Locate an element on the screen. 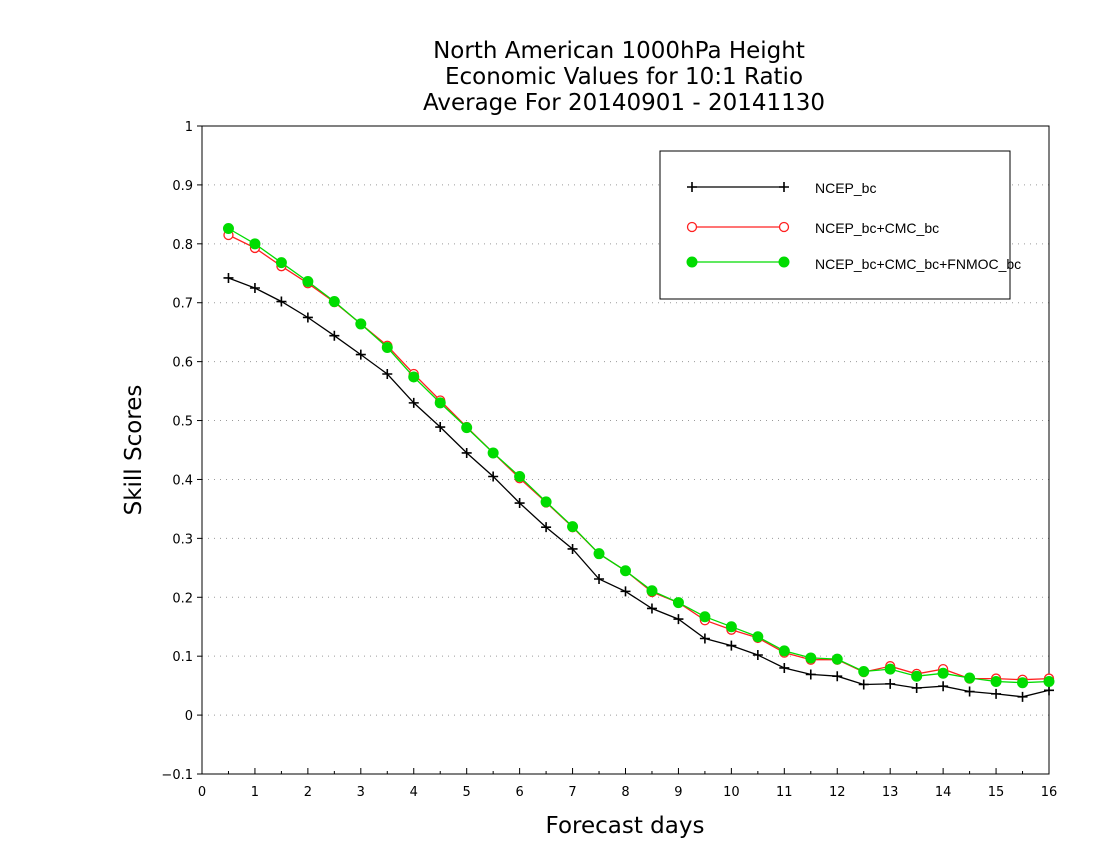 Image resolution: width=1100 pixels, height=850 pixels. y-tick-label: 1 is located at coordinates (189, 127).